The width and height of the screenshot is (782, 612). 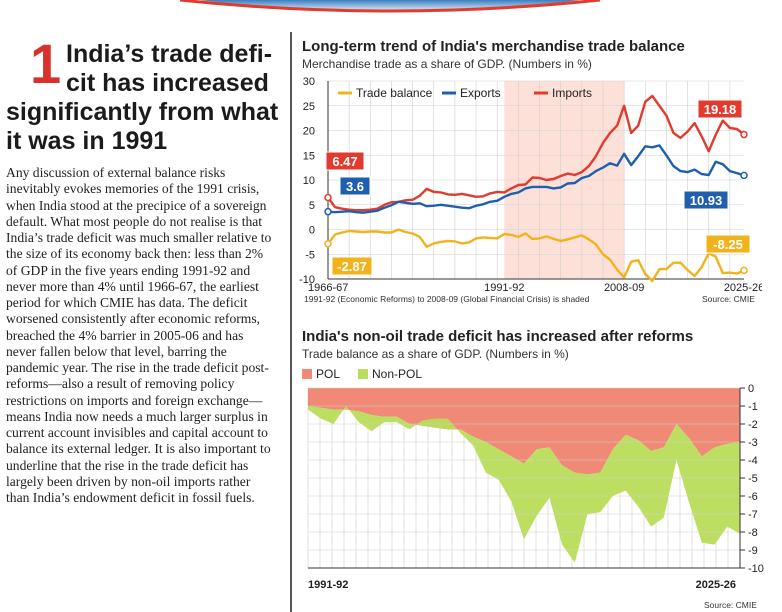 What do you see at coordinates (169, 68) in the screenshot?
I see `headline-part-1: India’s trade defi-cit has increased` at bounding box center [169, 68].